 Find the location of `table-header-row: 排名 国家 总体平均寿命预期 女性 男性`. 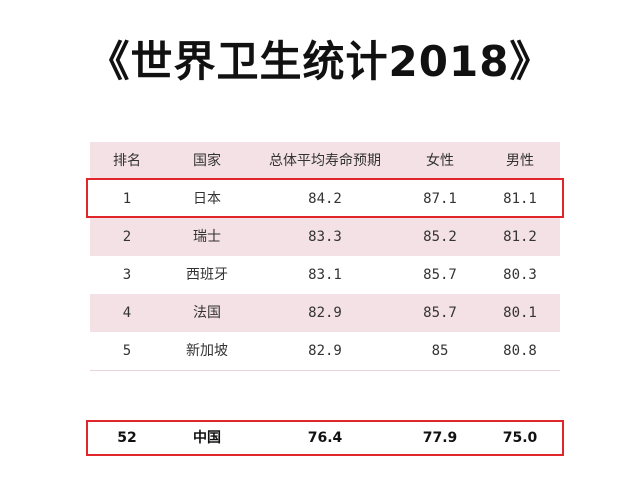

table-header-row: 排名 国家 总体平均寿命预期 女性 男性 is located at coordinates (325, 161).